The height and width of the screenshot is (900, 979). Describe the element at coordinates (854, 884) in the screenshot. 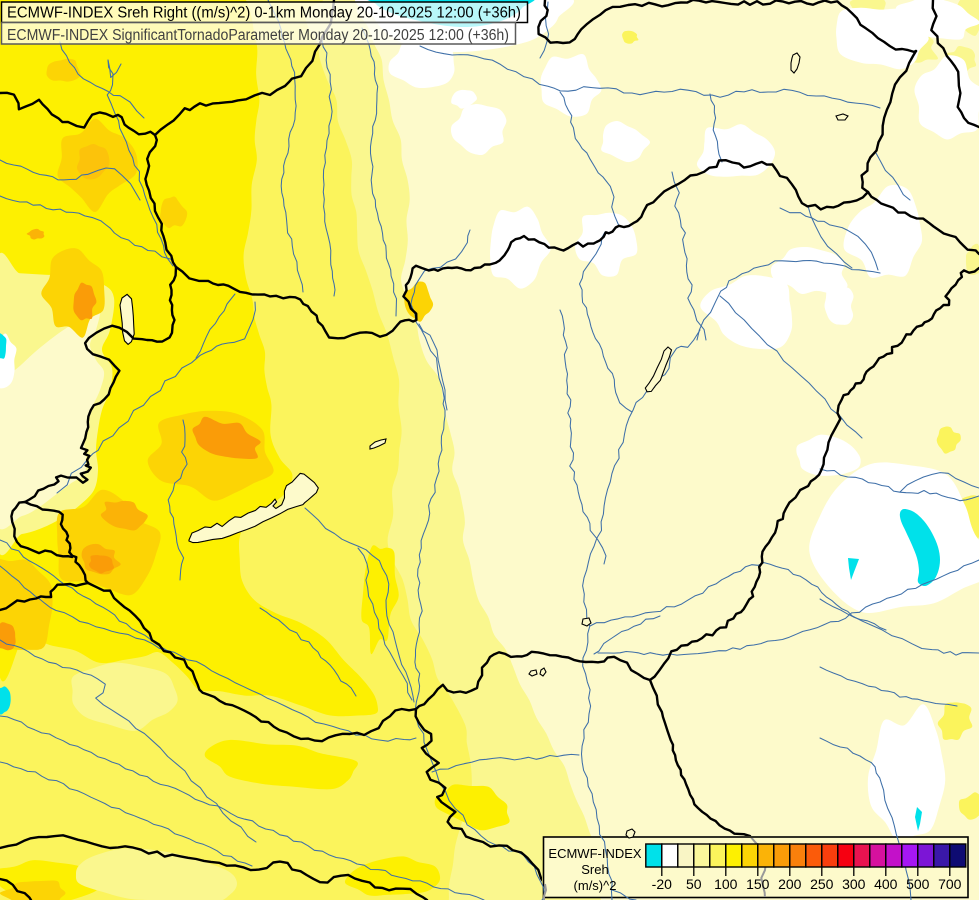

I see `svg-text: 300` at that location.